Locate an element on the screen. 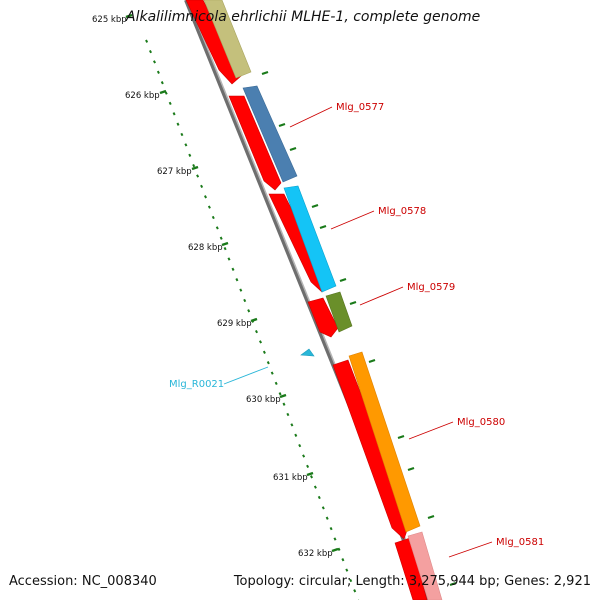 The image size is (600, 600). ruler-label-629: 629 kbp is located at coordinates (234, 324).